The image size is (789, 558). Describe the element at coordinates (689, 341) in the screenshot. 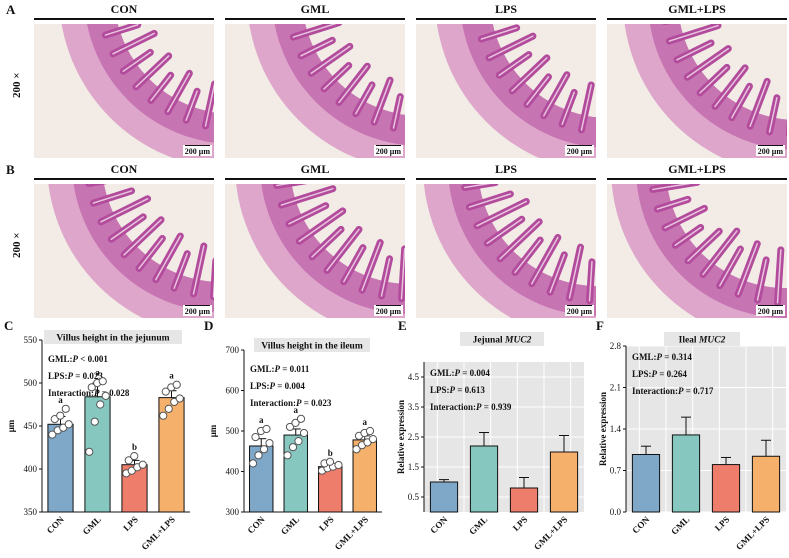

I see `chart-title-prefix: Ileal` at that location.